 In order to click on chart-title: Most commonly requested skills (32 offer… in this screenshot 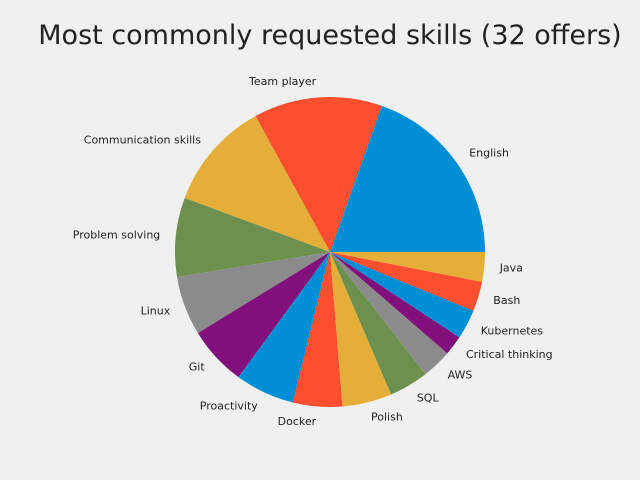, I will do `click(330, 35)`.